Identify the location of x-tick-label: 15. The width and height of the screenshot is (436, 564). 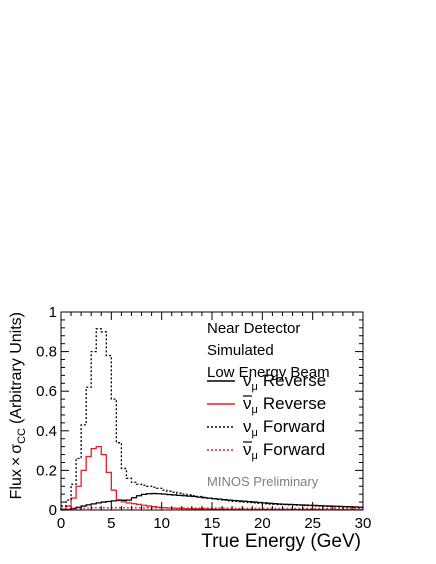
(212, 523).